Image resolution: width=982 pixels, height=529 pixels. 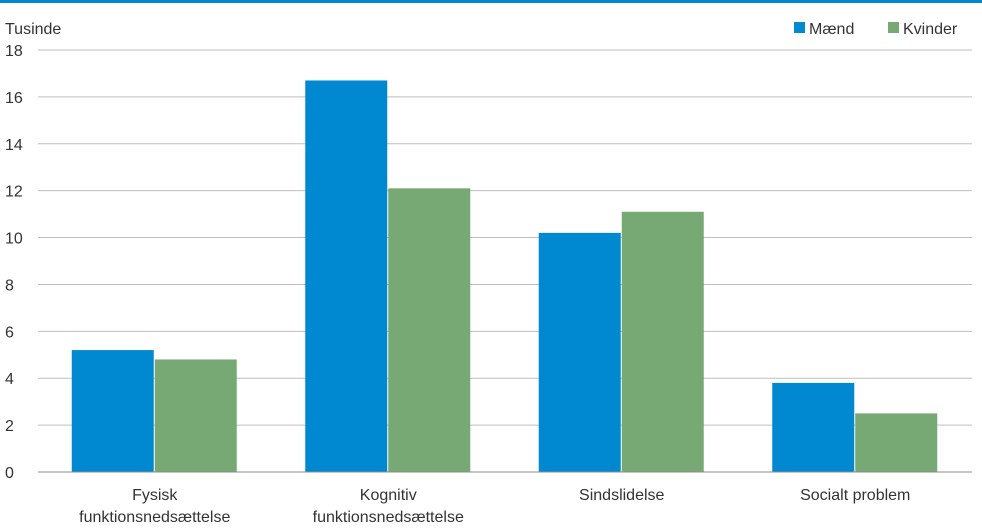 What do you see at coordinates (930, 29) in the screenshot?
I see `legend-label-kvinder: Kvinder` at bounding box center [930, 29].